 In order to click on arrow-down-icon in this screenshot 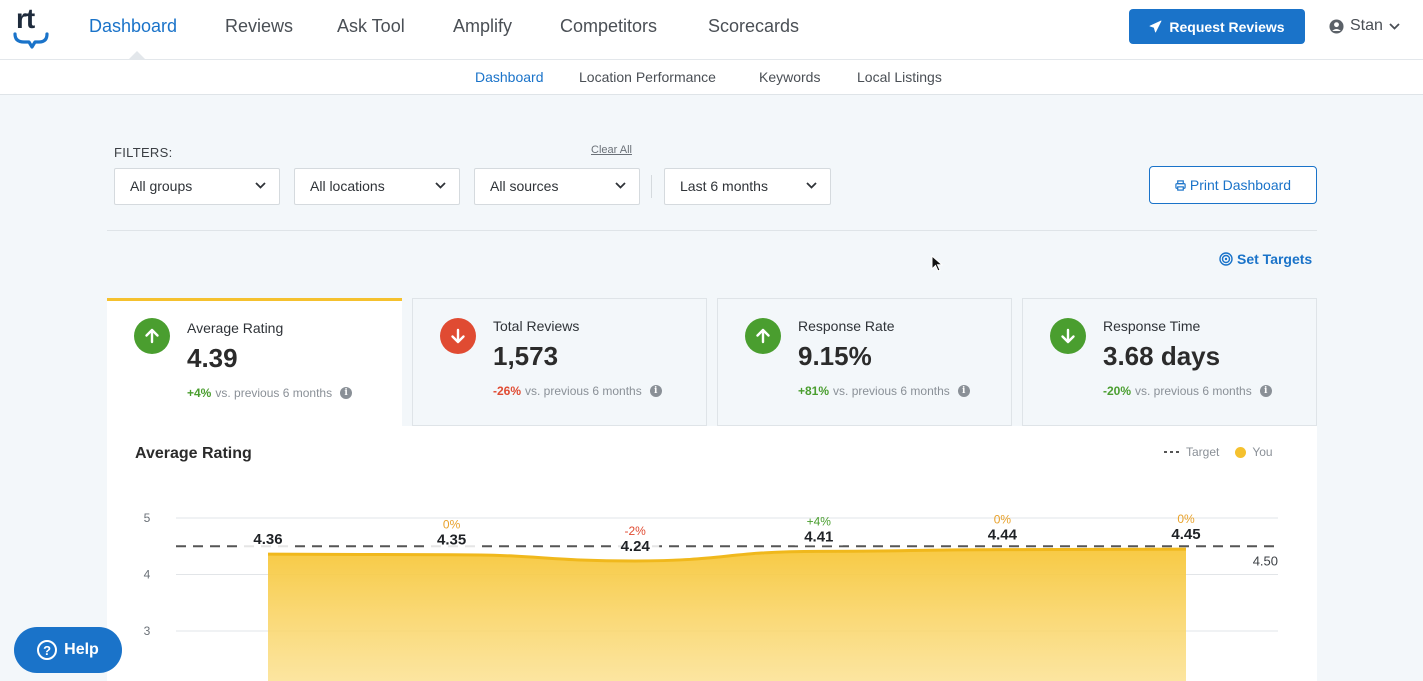, I will do `click(458, 336)`.